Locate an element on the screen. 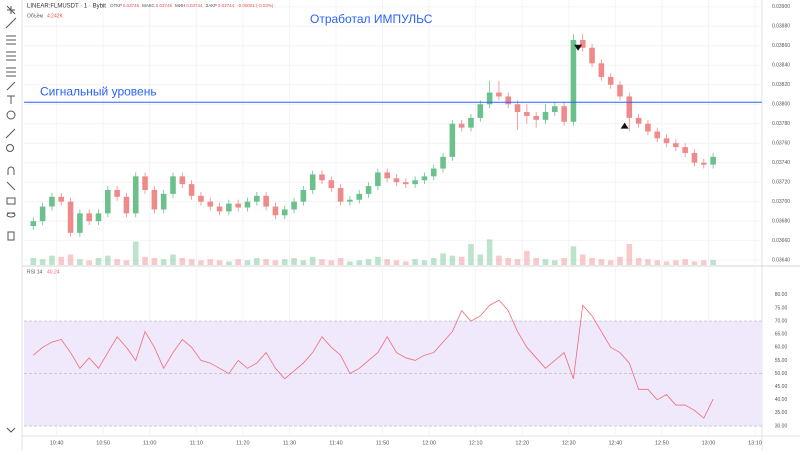 The height and width of the screenshot is (455, 800). rsi-tick-label: 40.00 is located at coordinates (781, 400).